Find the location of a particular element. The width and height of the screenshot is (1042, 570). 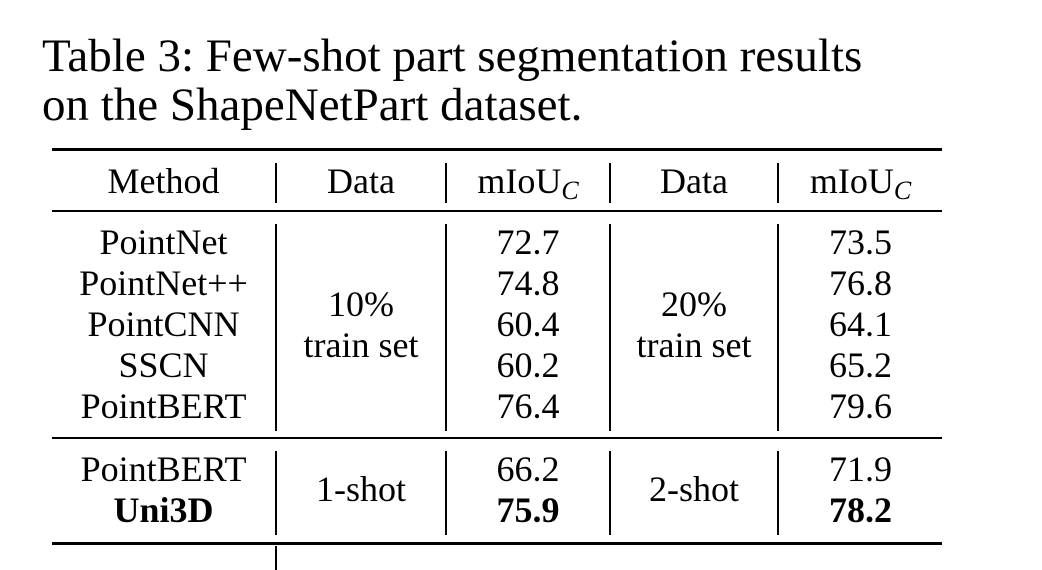

header-metric-1: mIoUC is located at coordinates (528, 186).